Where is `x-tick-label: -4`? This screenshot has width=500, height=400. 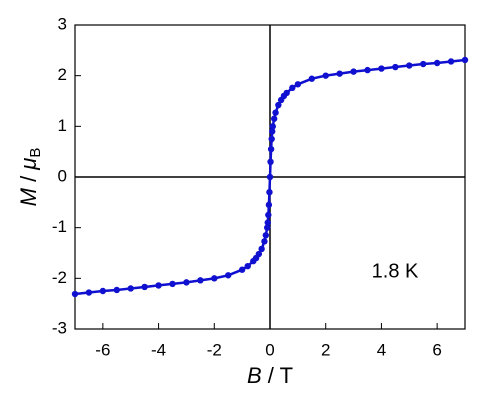 x-tick-label: -4 is located at coordinates (158, 349).